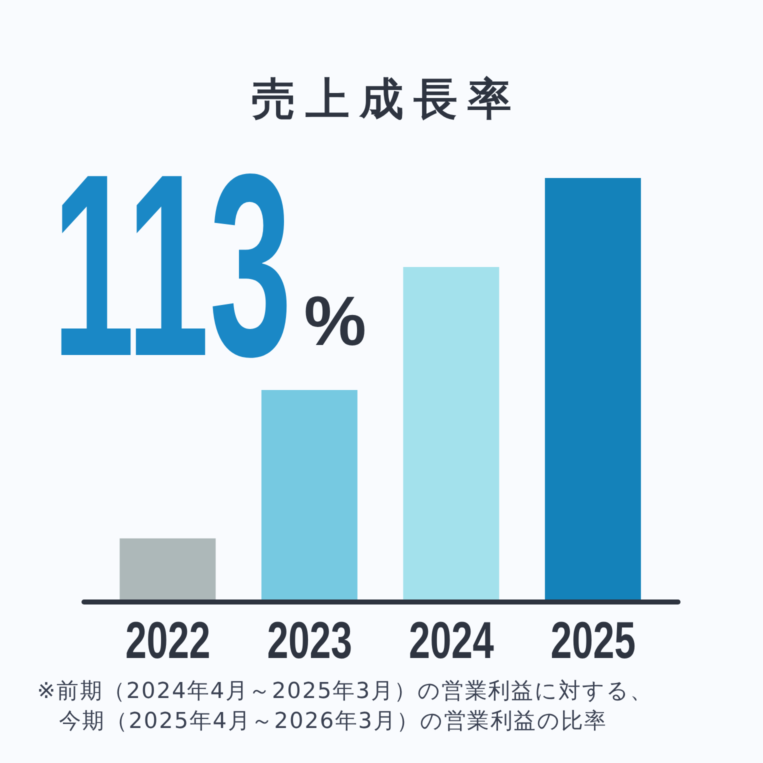  Describe the element at coordinates (183, 641) in the screenshot. I see `x-tick-label: 2022` at that location.